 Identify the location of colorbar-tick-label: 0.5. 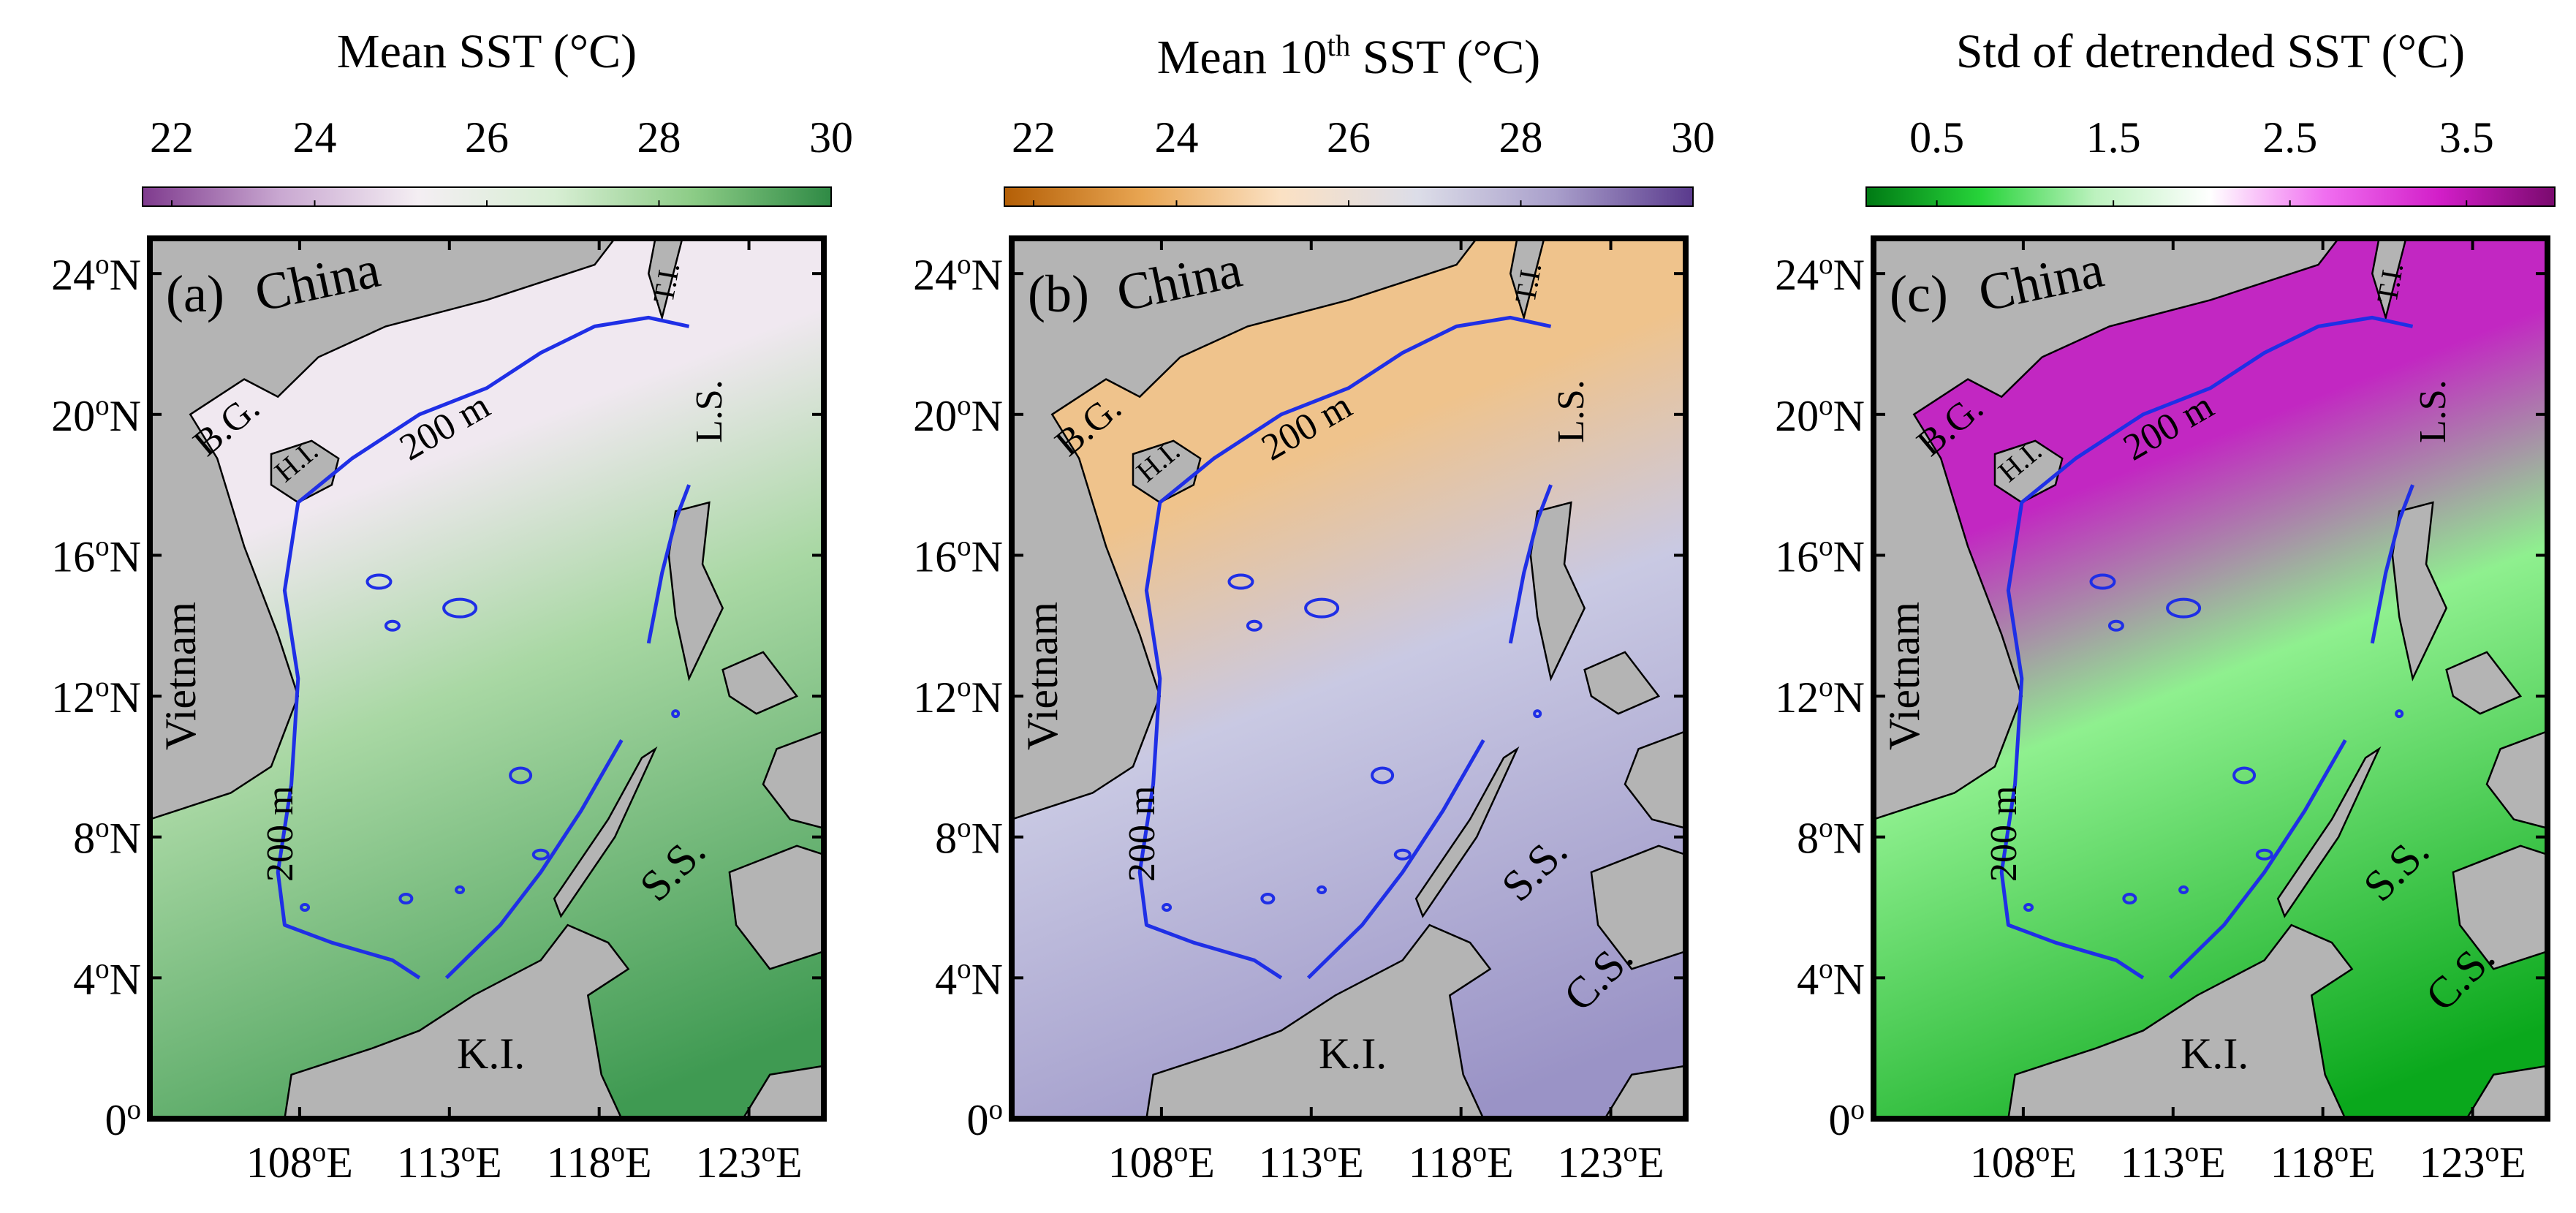
(1936, 137).